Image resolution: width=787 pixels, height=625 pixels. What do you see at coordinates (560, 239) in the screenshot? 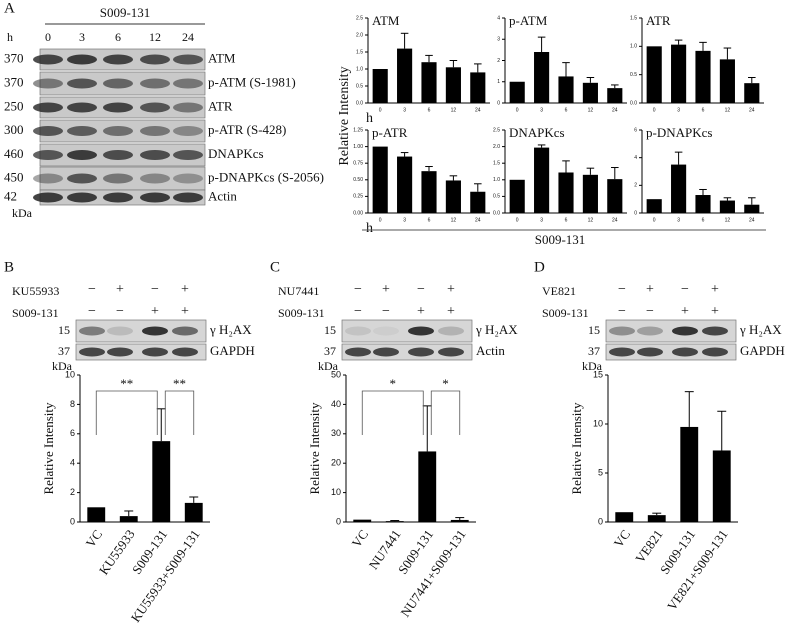
I see `chart-caption: S009-131` at bounding box center [560, 239].